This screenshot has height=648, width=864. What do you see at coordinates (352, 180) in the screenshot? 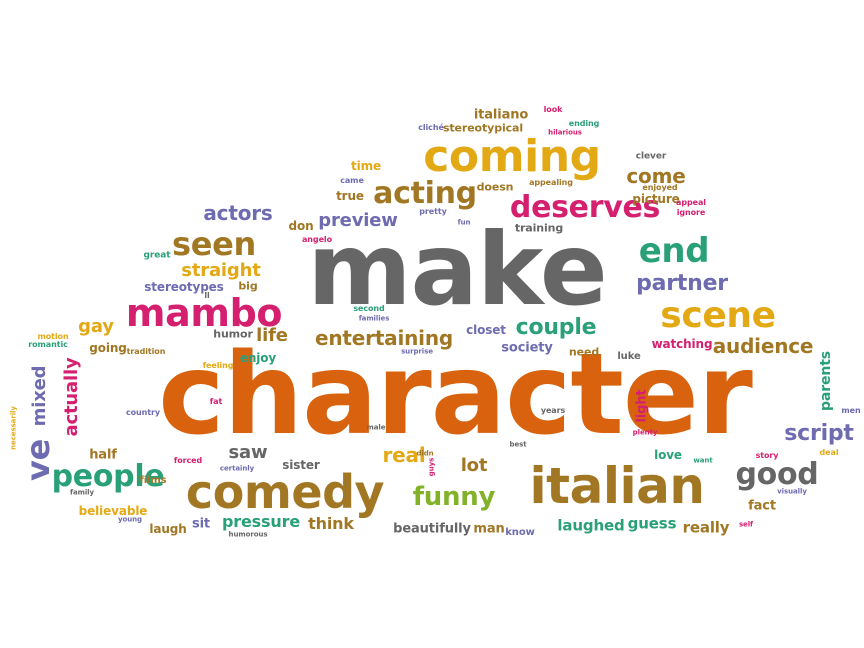
I see `word-came: came` at bounding box center [352, 180].